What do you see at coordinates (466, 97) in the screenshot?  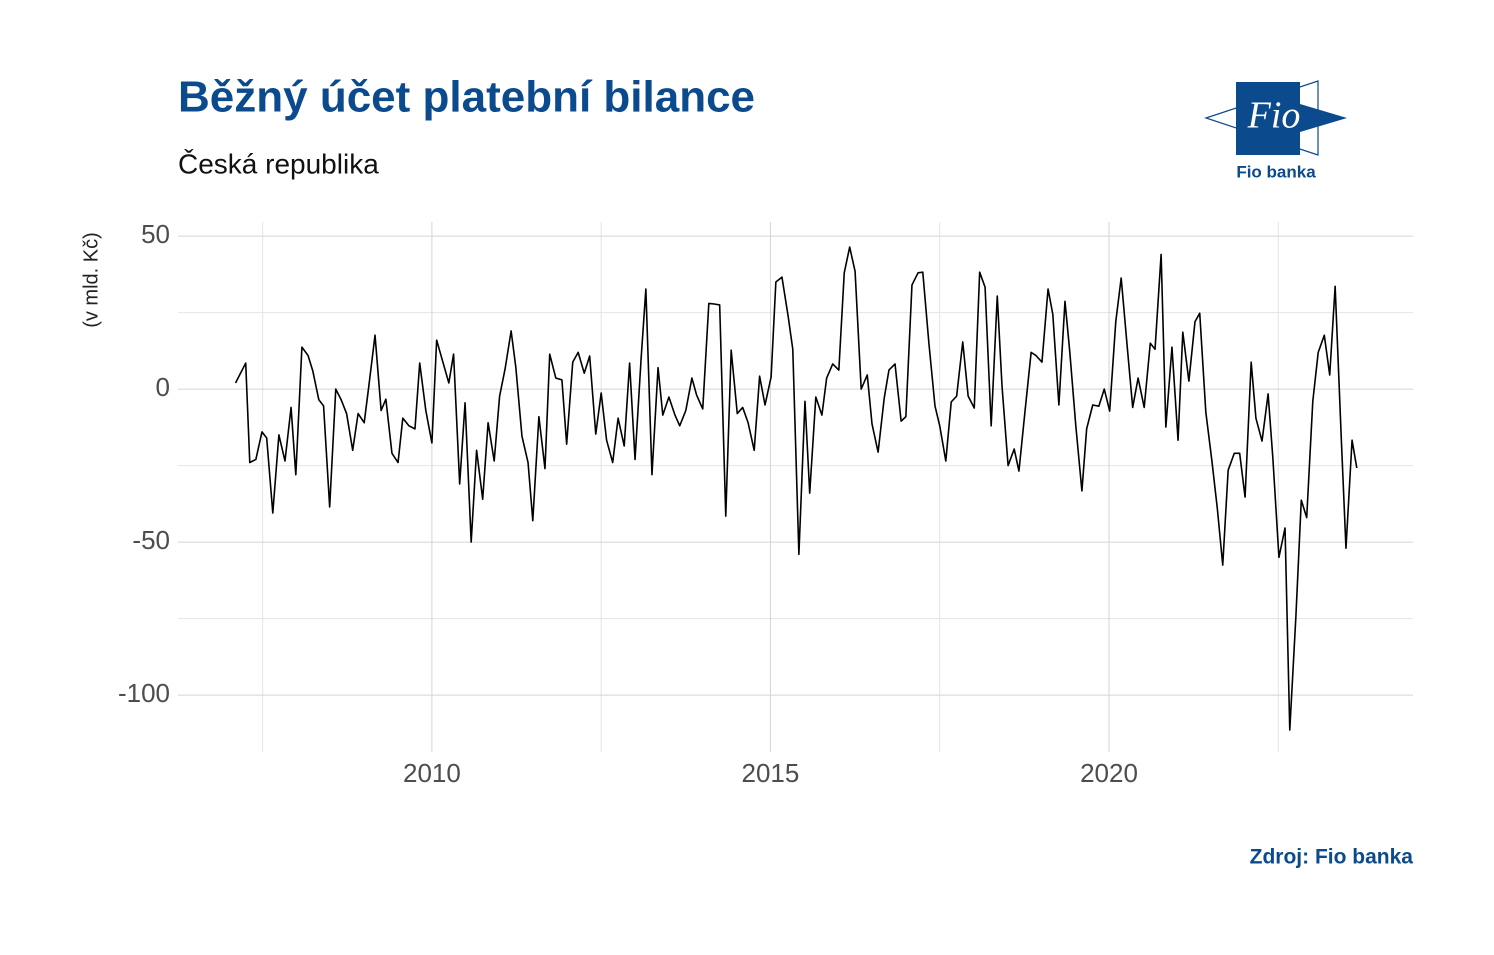 I see `chart-title: Běžný účet platební bilance` at bounding box center [466, 97].